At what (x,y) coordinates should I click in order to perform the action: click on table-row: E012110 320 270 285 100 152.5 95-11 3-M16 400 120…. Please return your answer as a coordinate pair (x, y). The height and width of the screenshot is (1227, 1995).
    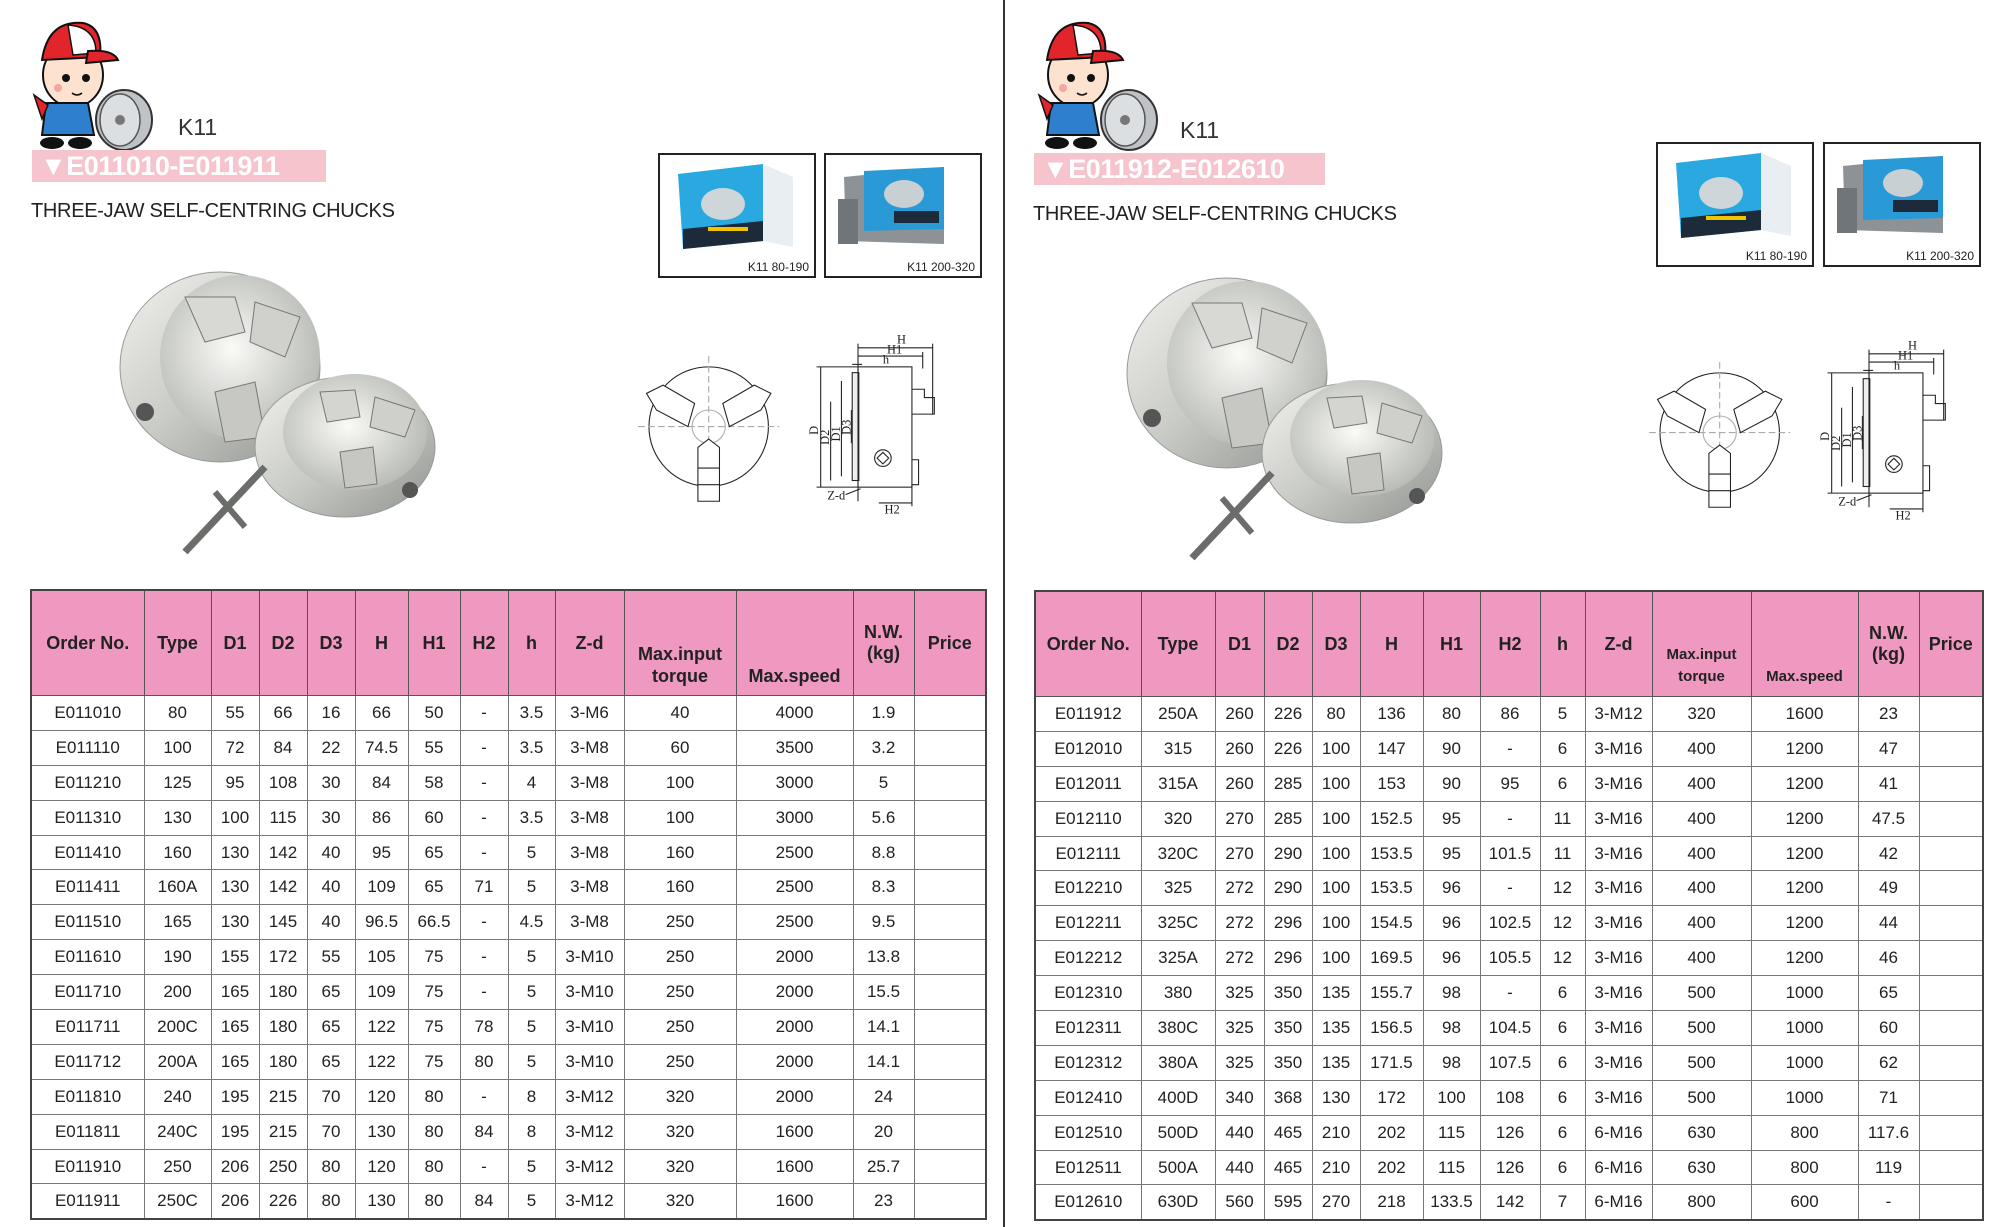
    Looking at the image, I should click on (1509, 818).